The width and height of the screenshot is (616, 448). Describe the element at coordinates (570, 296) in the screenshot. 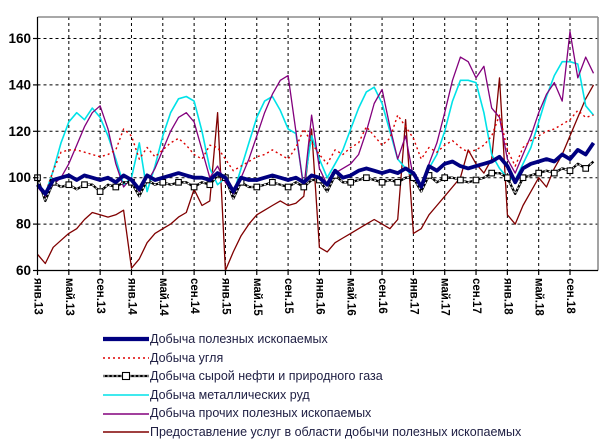

I see `svg-text: сен.18` at that location.